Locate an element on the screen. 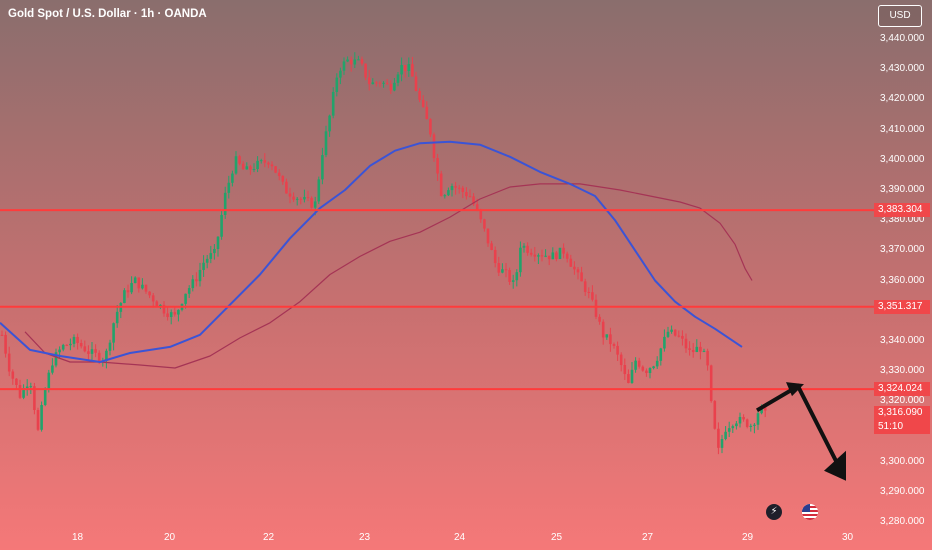 Image resolution: width=932 pixels, height=550 pixels. projection-arrow-layer is located at coordinates (800, 431).